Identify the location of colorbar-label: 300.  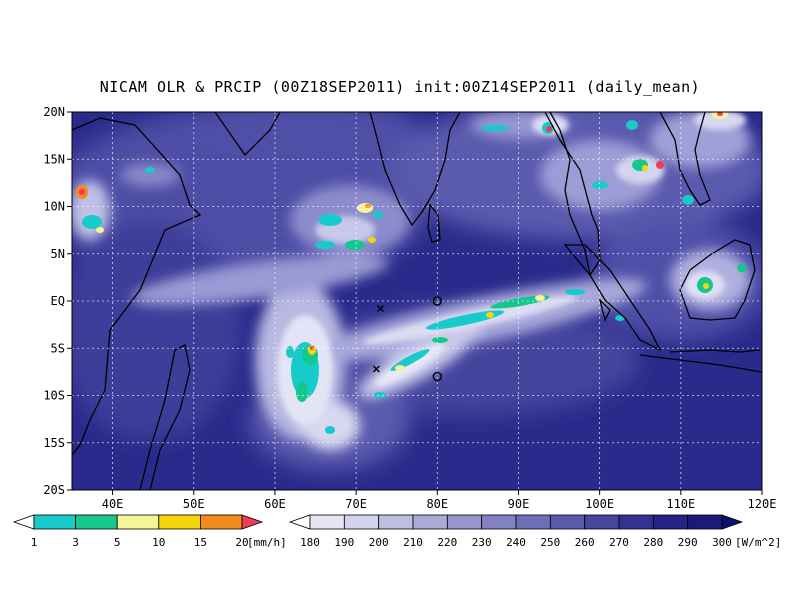
(722, 542).